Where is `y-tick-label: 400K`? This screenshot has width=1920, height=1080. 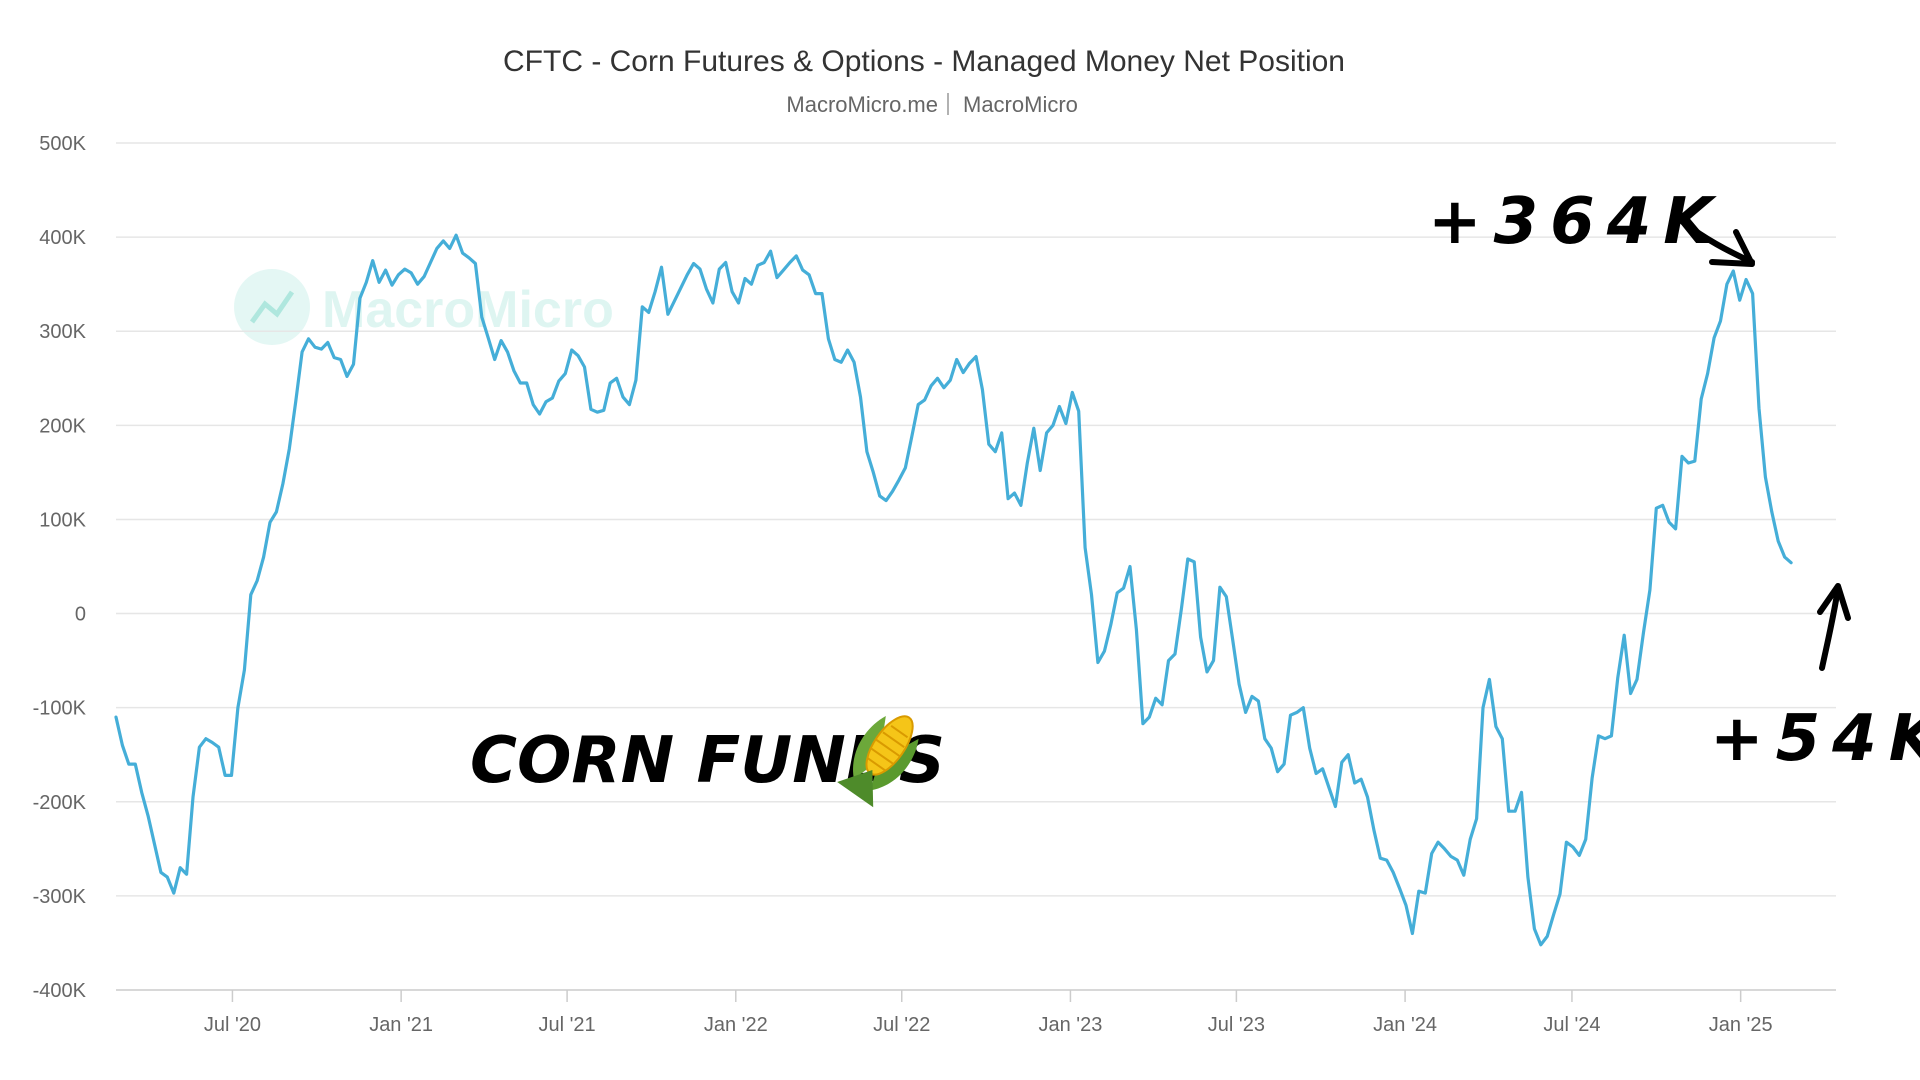
y-tick-label: 400K is located at coordinates (62, 238).